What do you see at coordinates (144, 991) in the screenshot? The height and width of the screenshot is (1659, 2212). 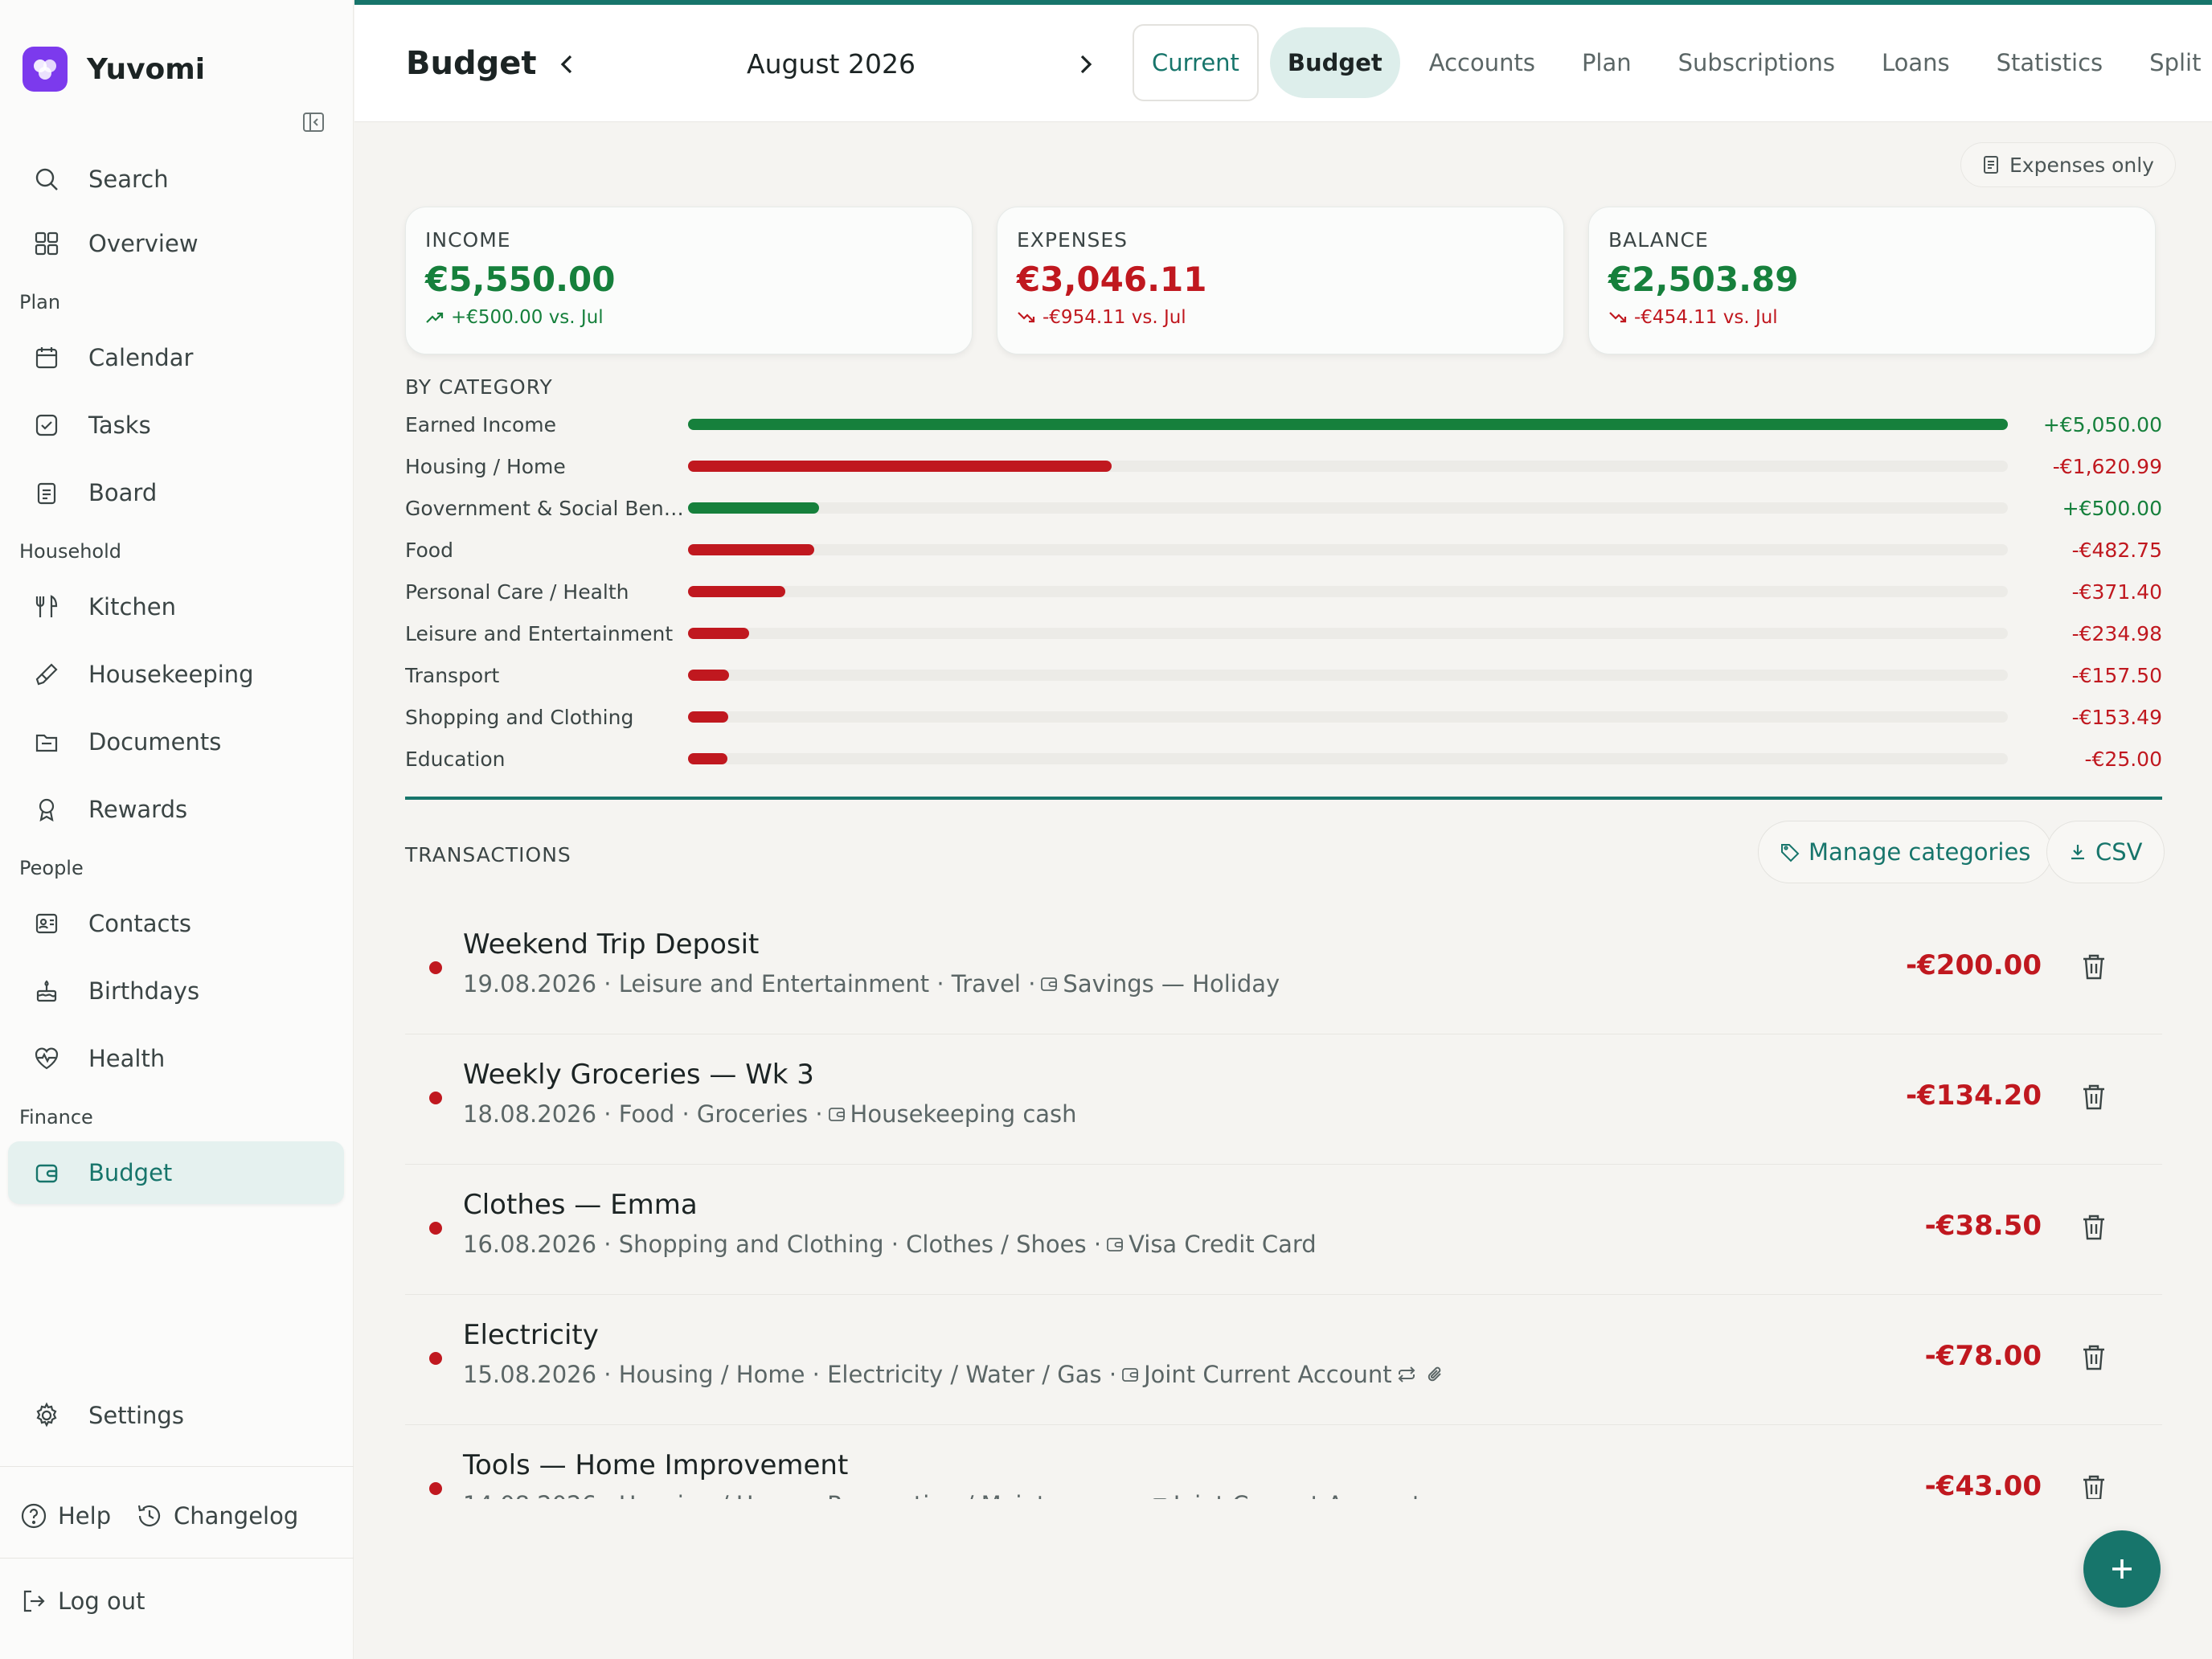 I see `sidebar-item-label: Birthdays` at bounding box center [144, 991].